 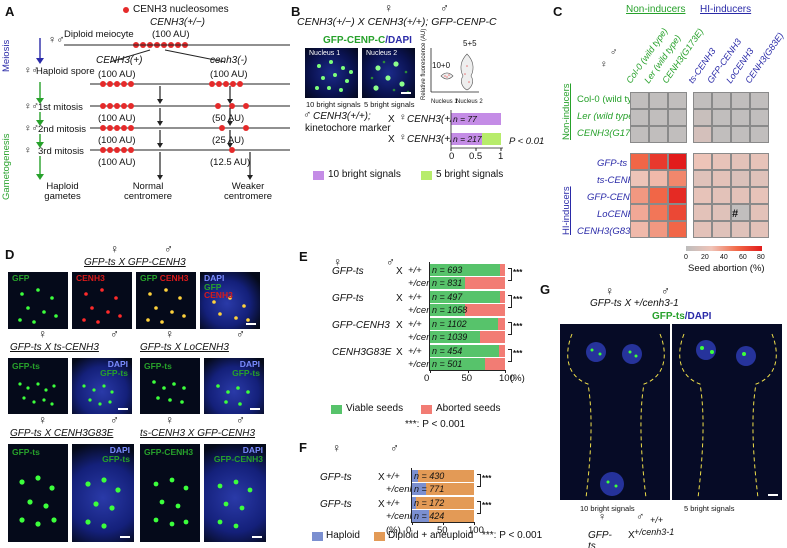 I want to click on d-r3-merge-label: DAPI GFP-ts, so click(x=246, y=369).